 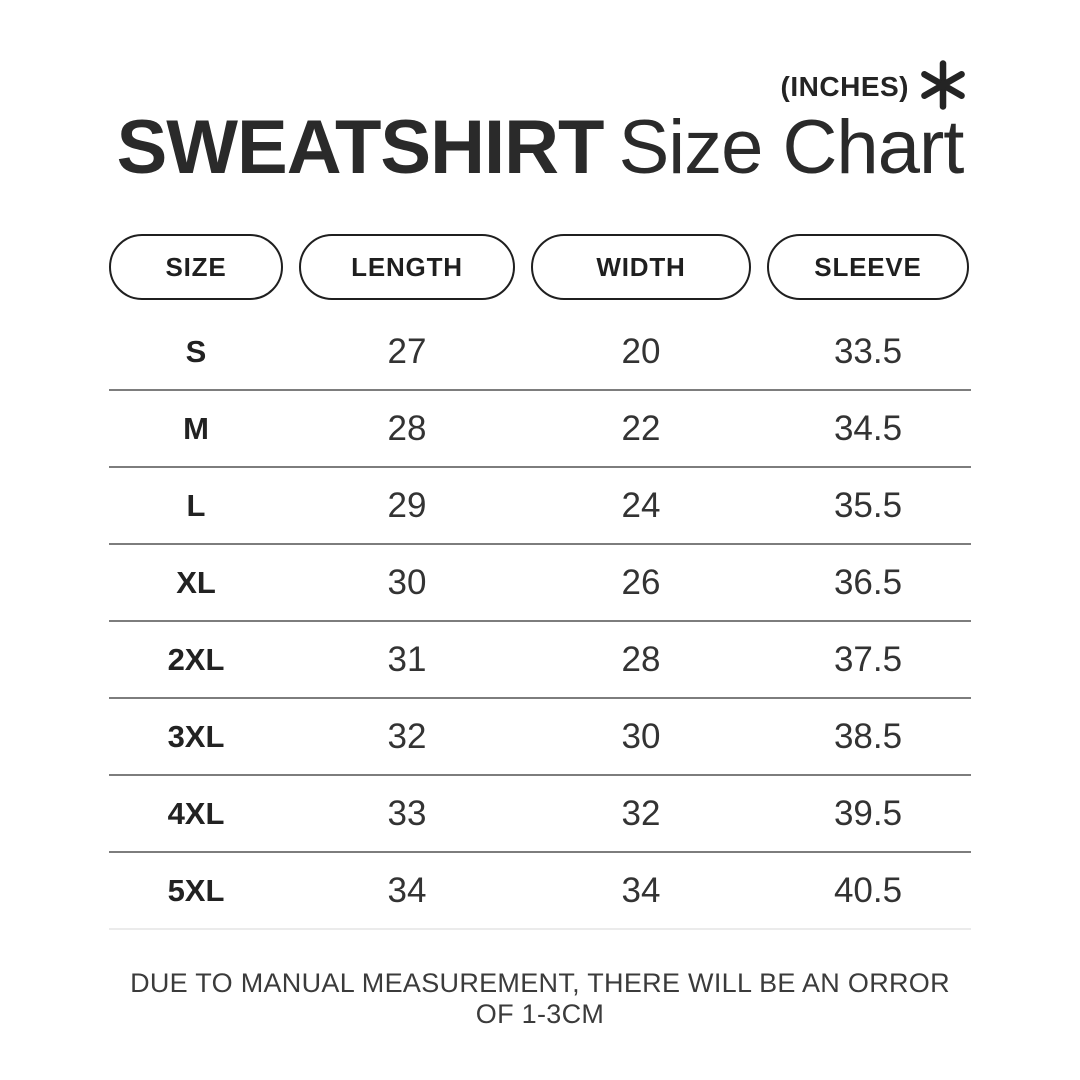 What do you see at coordinates (641, 813) in the screenshot?
I see `width-cell: 32` at bounding box center [641, 813].